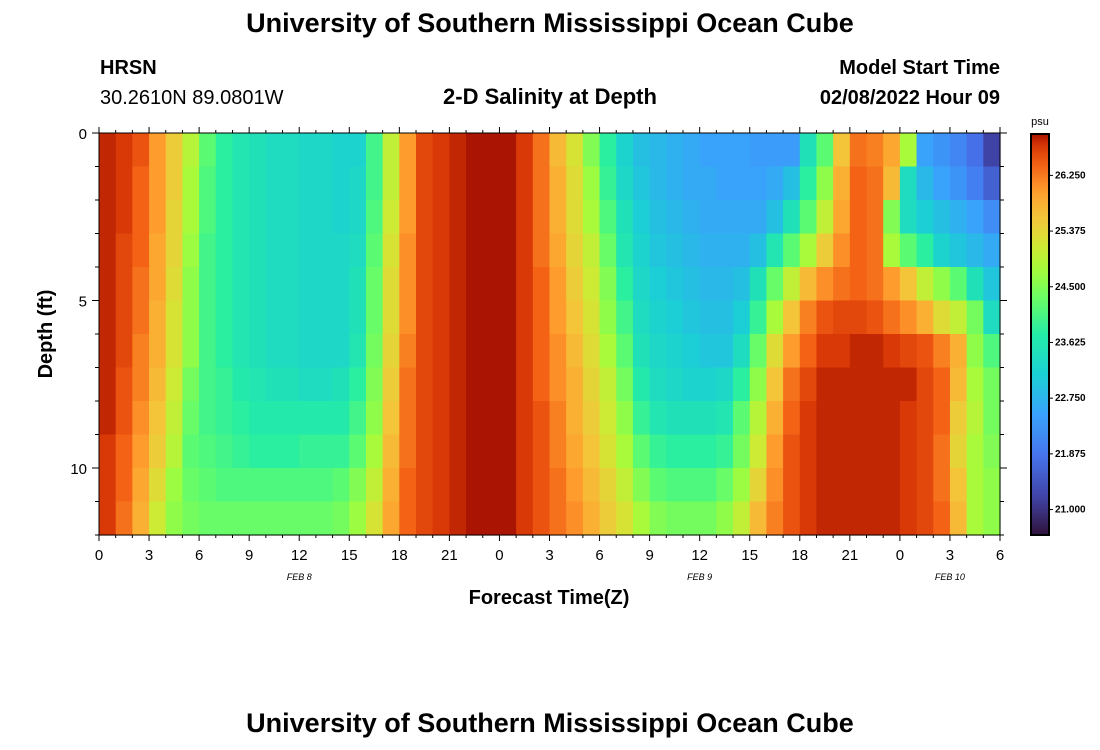 This screenshot has height=750, width=1100. I want to click on x-axis-label: Forecast Time(Z), so click(549, 598).